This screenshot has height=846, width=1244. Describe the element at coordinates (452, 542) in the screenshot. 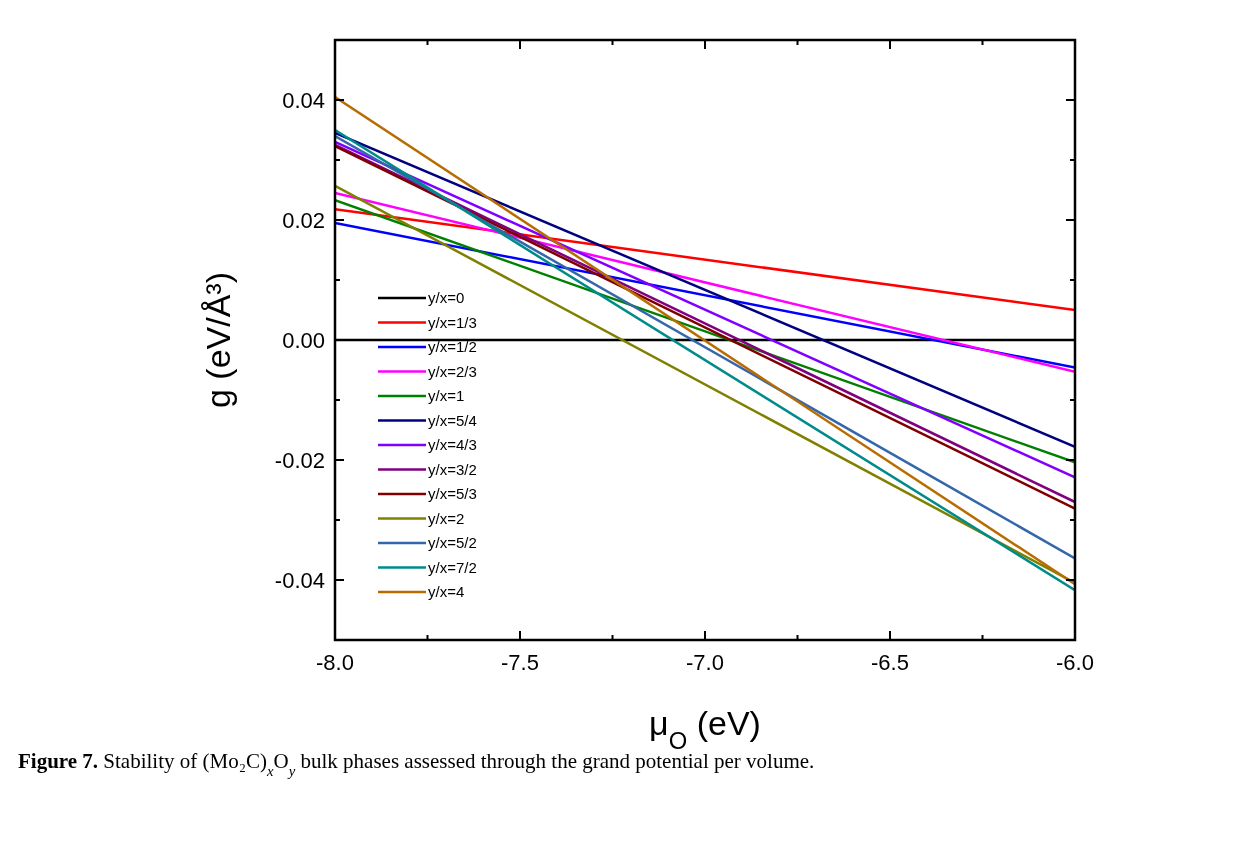

I see `legend-label: y/x=5/2` at that location.